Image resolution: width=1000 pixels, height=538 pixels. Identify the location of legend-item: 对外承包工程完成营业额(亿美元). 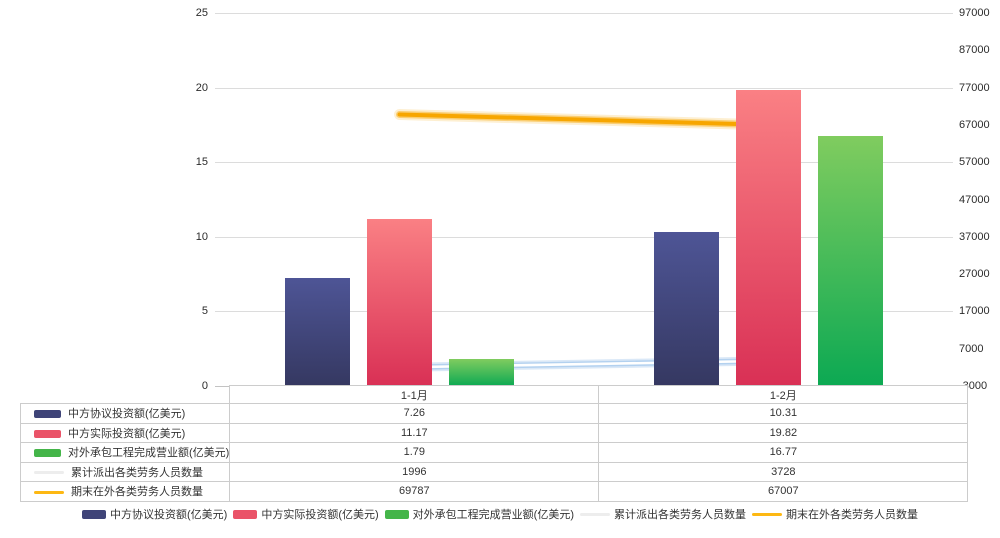
(479, 514).